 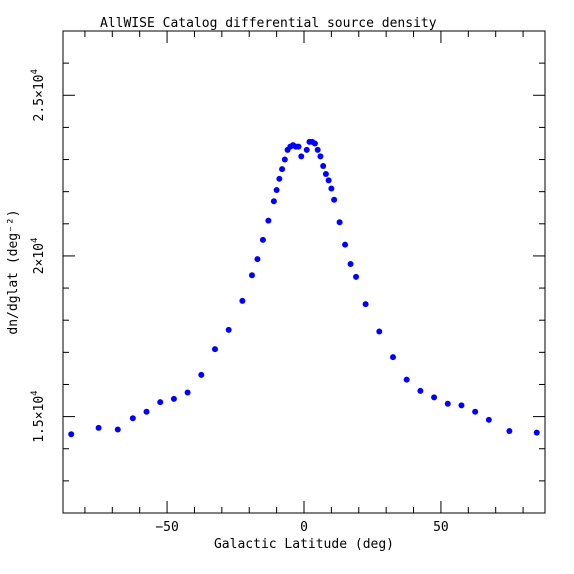 I want to click on x-axis-label: Galactic Latitude (deg), so click(x=304, y=544).